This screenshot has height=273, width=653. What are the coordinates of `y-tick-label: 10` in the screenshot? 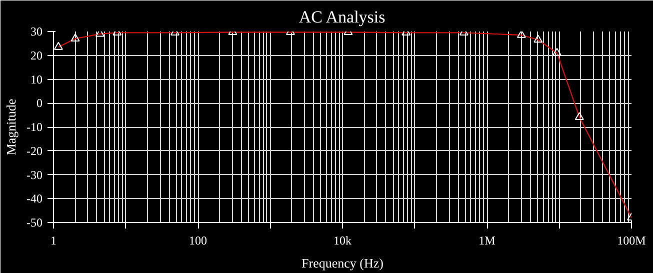 It's located at (36, 79).